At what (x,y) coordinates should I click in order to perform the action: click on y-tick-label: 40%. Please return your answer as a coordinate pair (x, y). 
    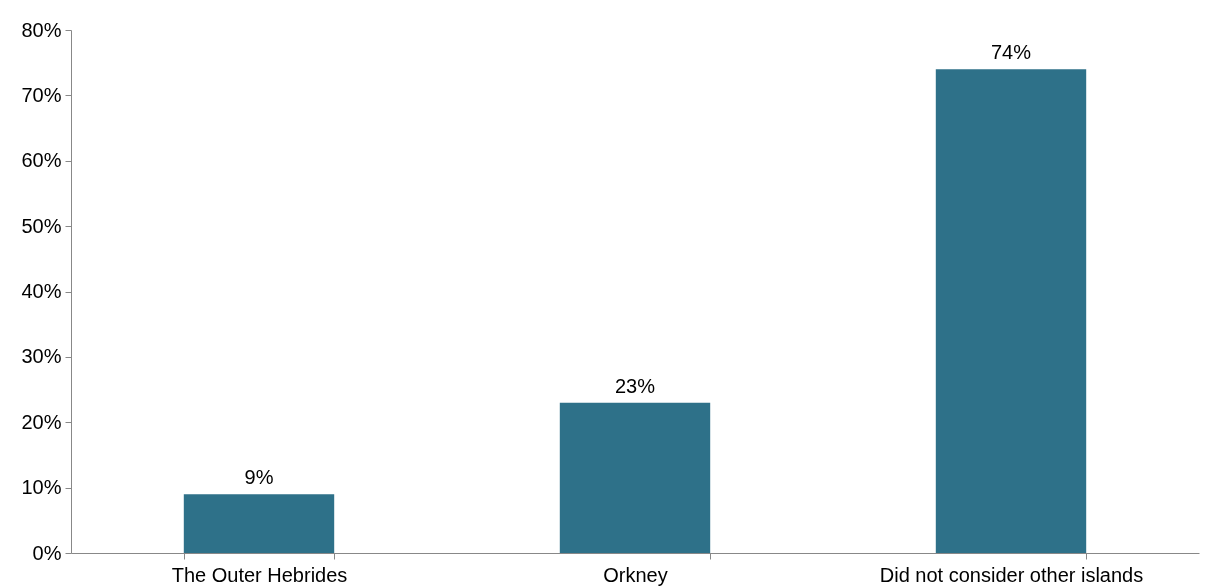
    Looking at the image, I should click on (41, 291).